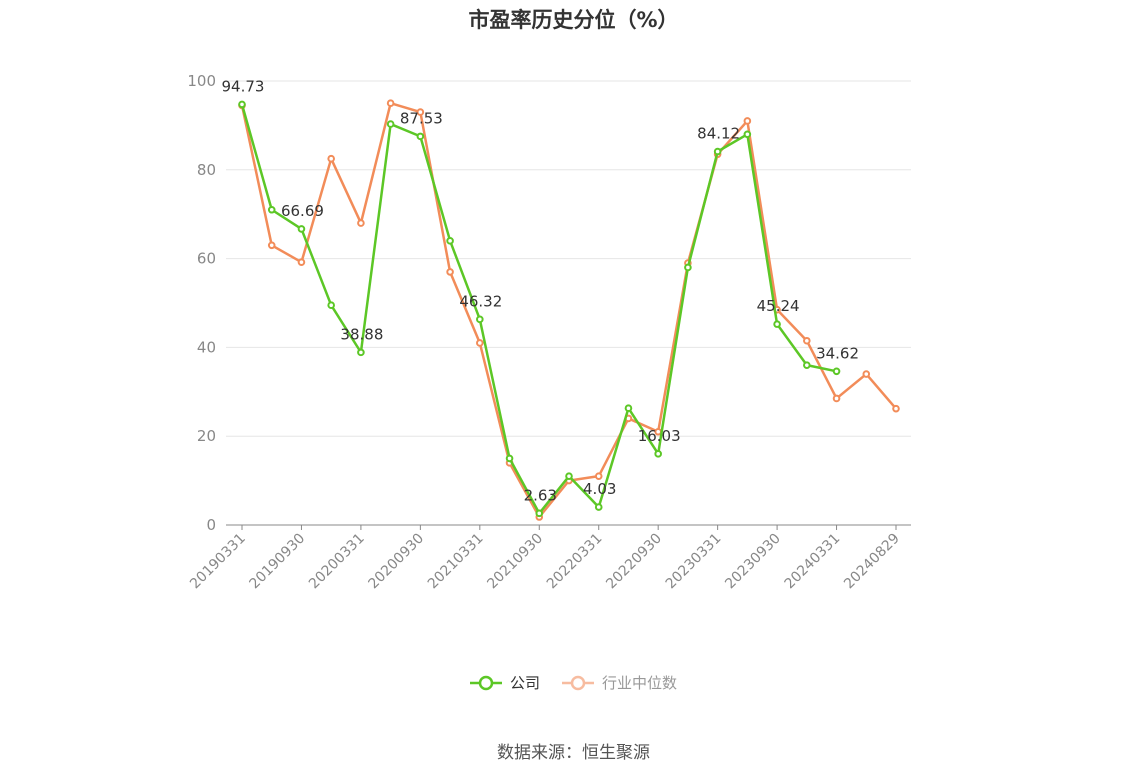 This screenshot has height=776, width=1147. Describe the element at coordinates (753, 562) in the screenshot. I see `x-tick-label: 20230930` at that location.